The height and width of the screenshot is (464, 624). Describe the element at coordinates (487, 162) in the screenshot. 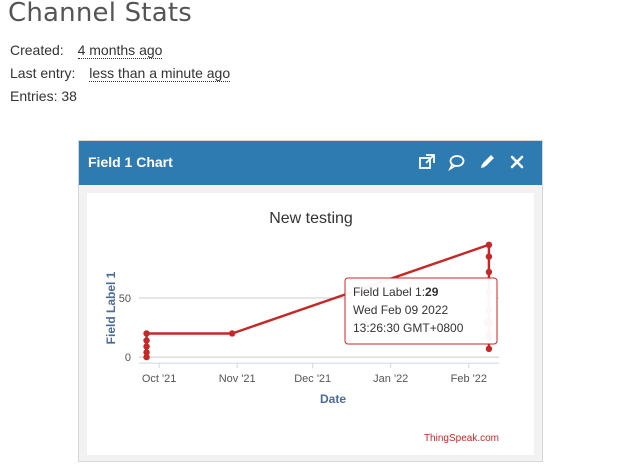

I see `pencil-icon` at that location.